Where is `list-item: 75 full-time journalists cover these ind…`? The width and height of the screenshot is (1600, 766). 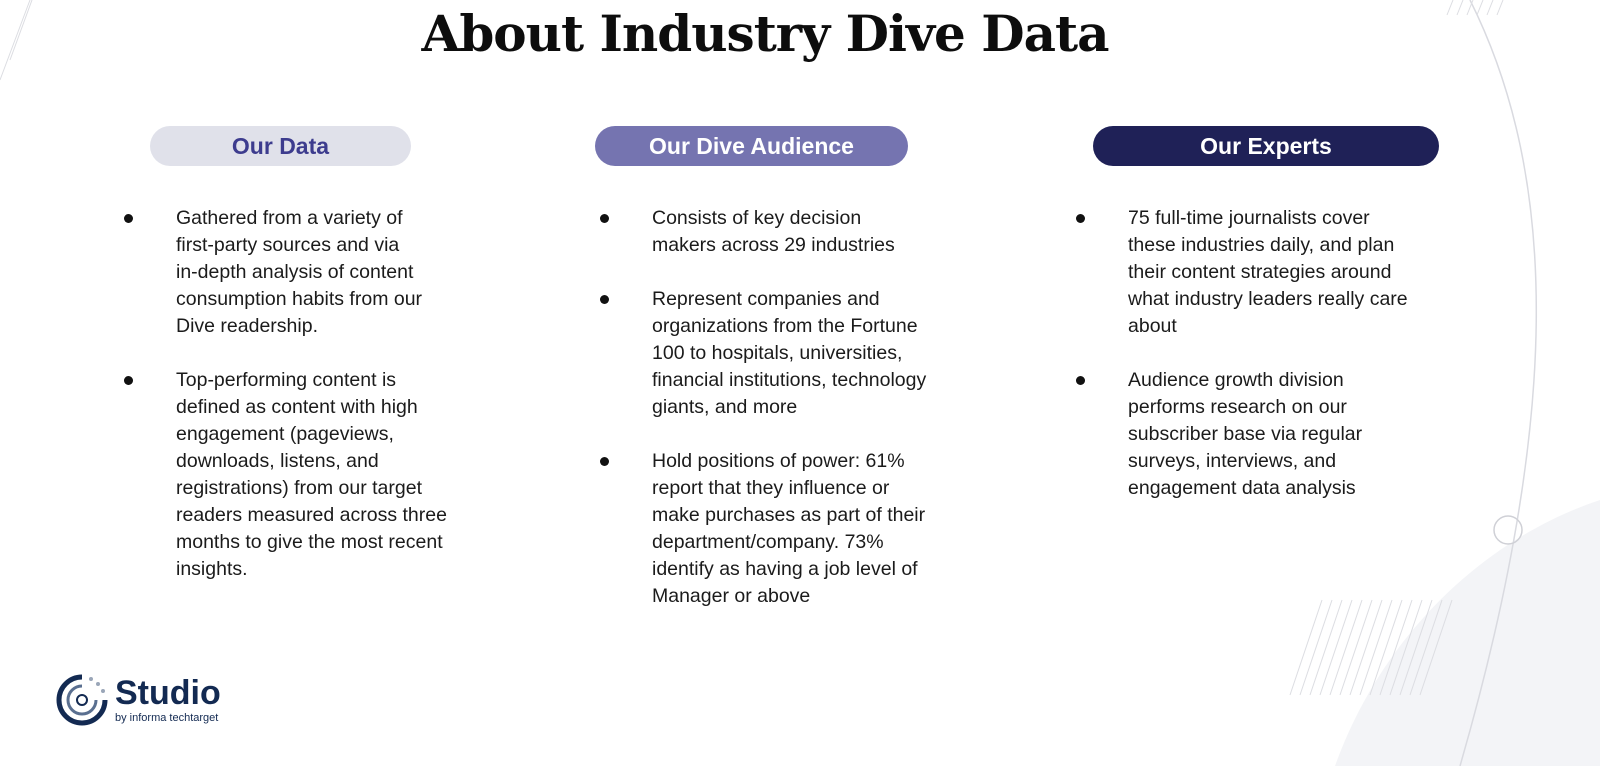
list-item: 75 full-time journalists cover these ind… is located at coordinates (1242, 272).